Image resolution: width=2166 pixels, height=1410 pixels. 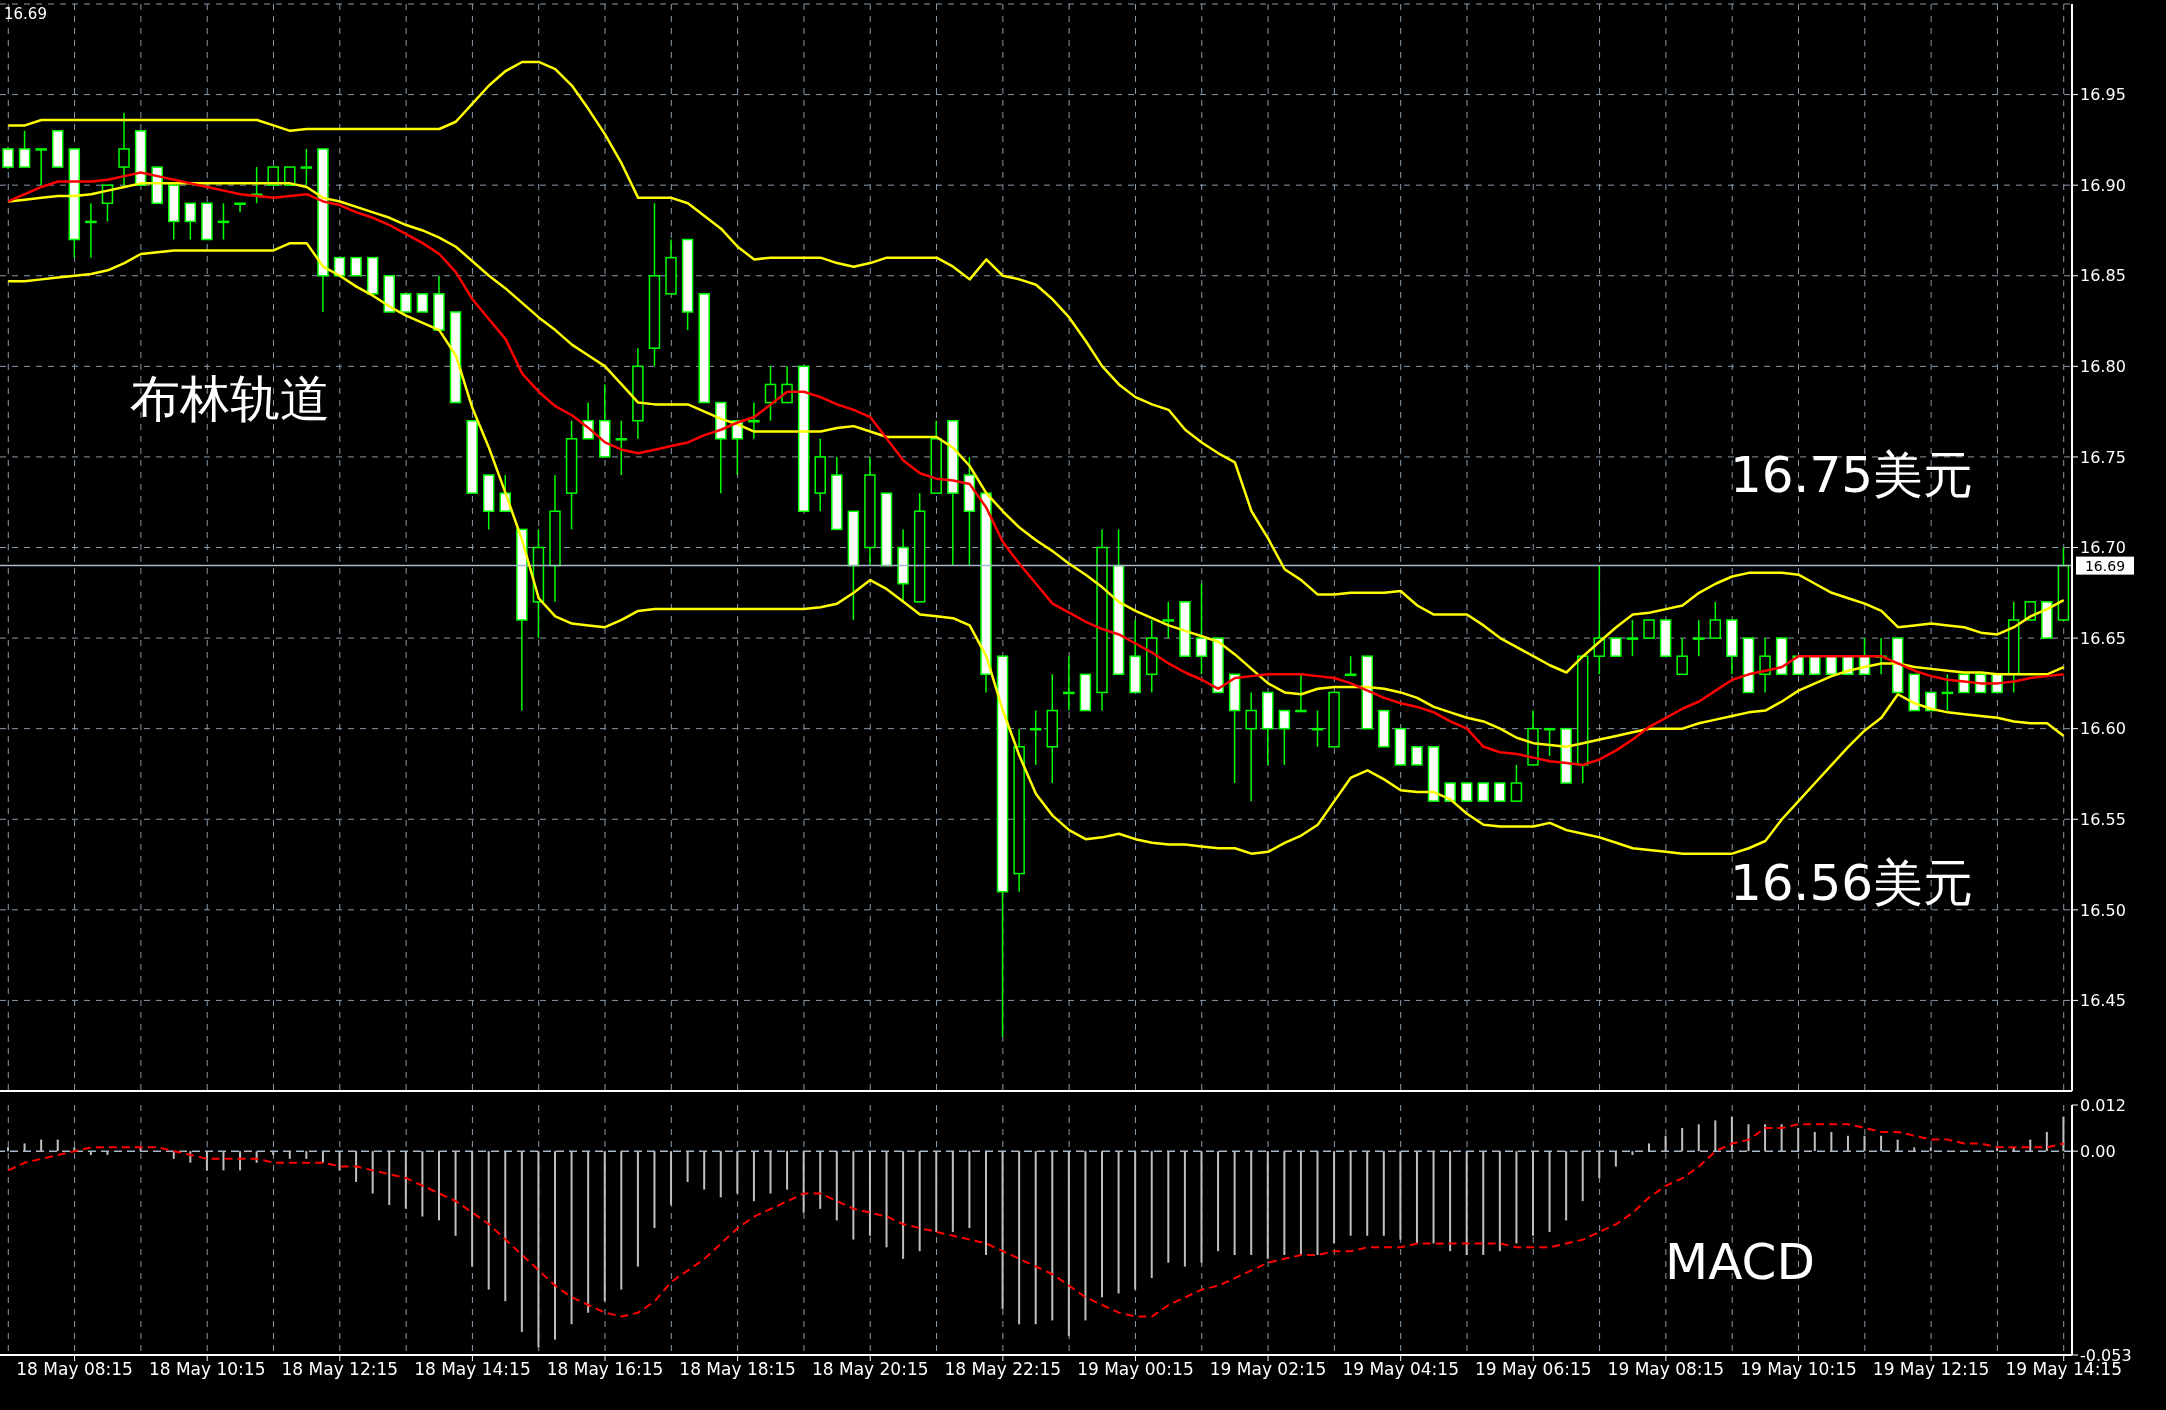 What do you see at coordinates (2103, 1105) in the screenshot?
I see `y-tick-label: 0.012` at bounding box center [2103, 1105].